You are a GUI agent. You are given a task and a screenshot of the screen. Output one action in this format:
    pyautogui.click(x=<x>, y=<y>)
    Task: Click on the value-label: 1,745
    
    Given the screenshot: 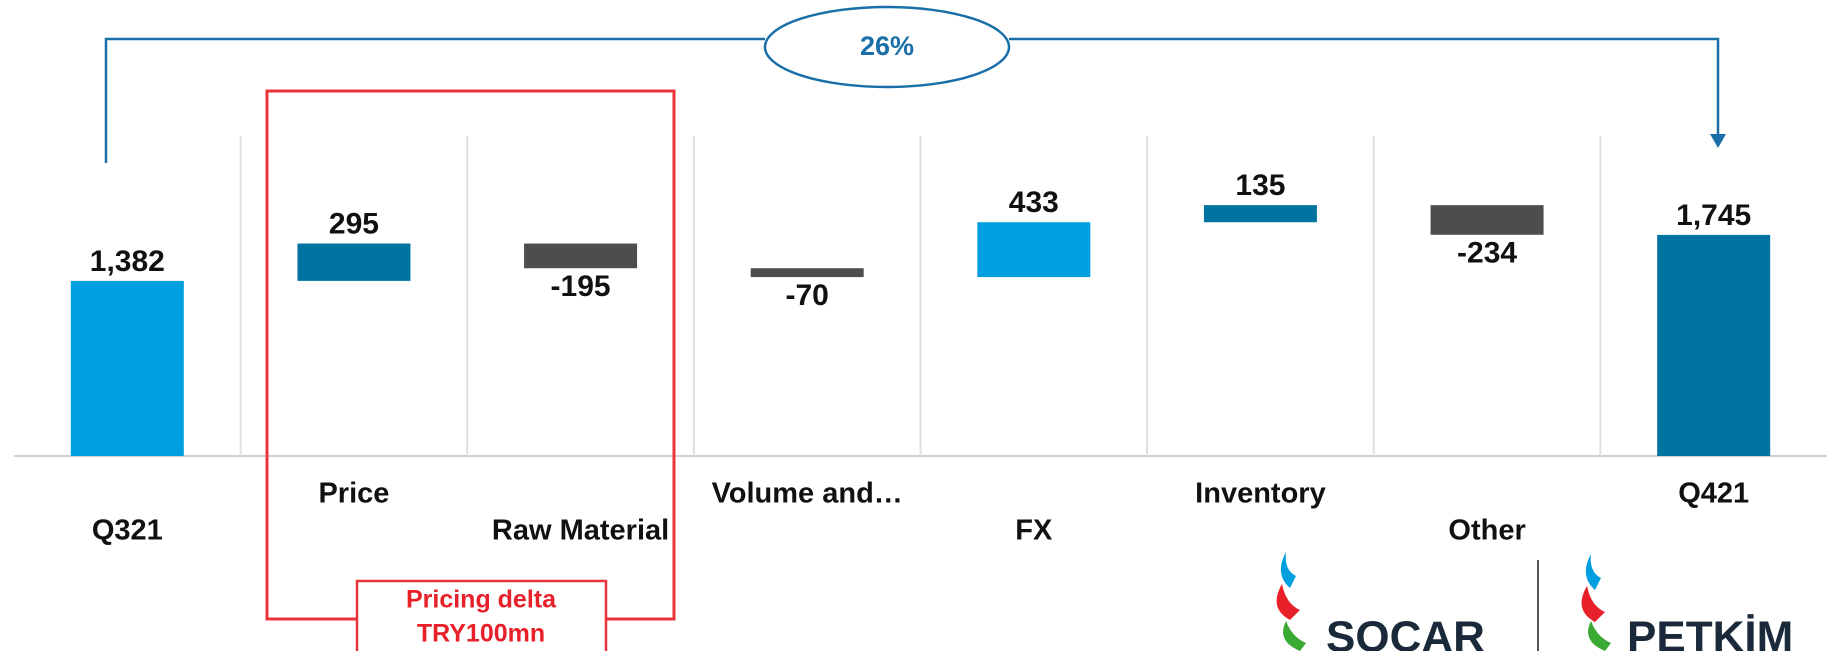 What is the action you would take?
    pyautogui.click(x=1713, y=215)
    